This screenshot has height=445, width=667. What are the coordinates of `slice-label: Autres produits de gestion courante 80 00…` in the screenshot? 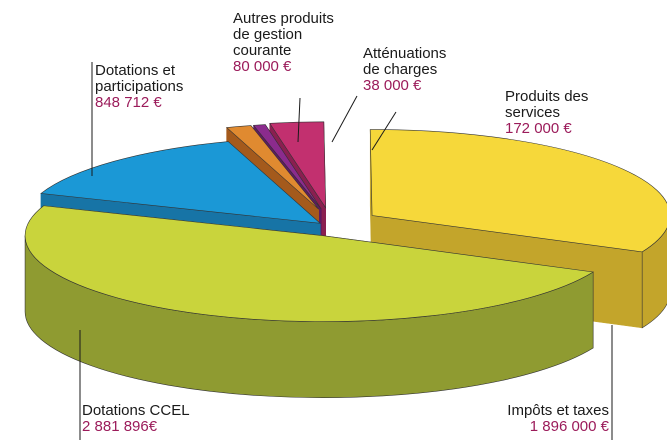 It's located at (289, 43).